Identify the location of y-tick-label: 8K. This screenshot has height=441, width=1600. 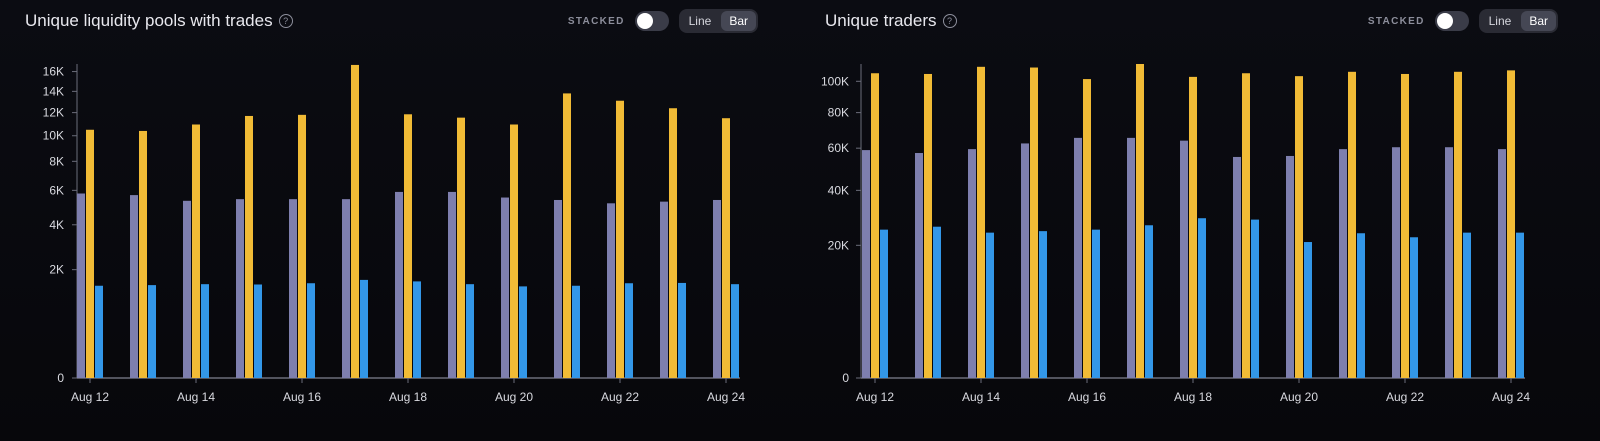
(56, 161).